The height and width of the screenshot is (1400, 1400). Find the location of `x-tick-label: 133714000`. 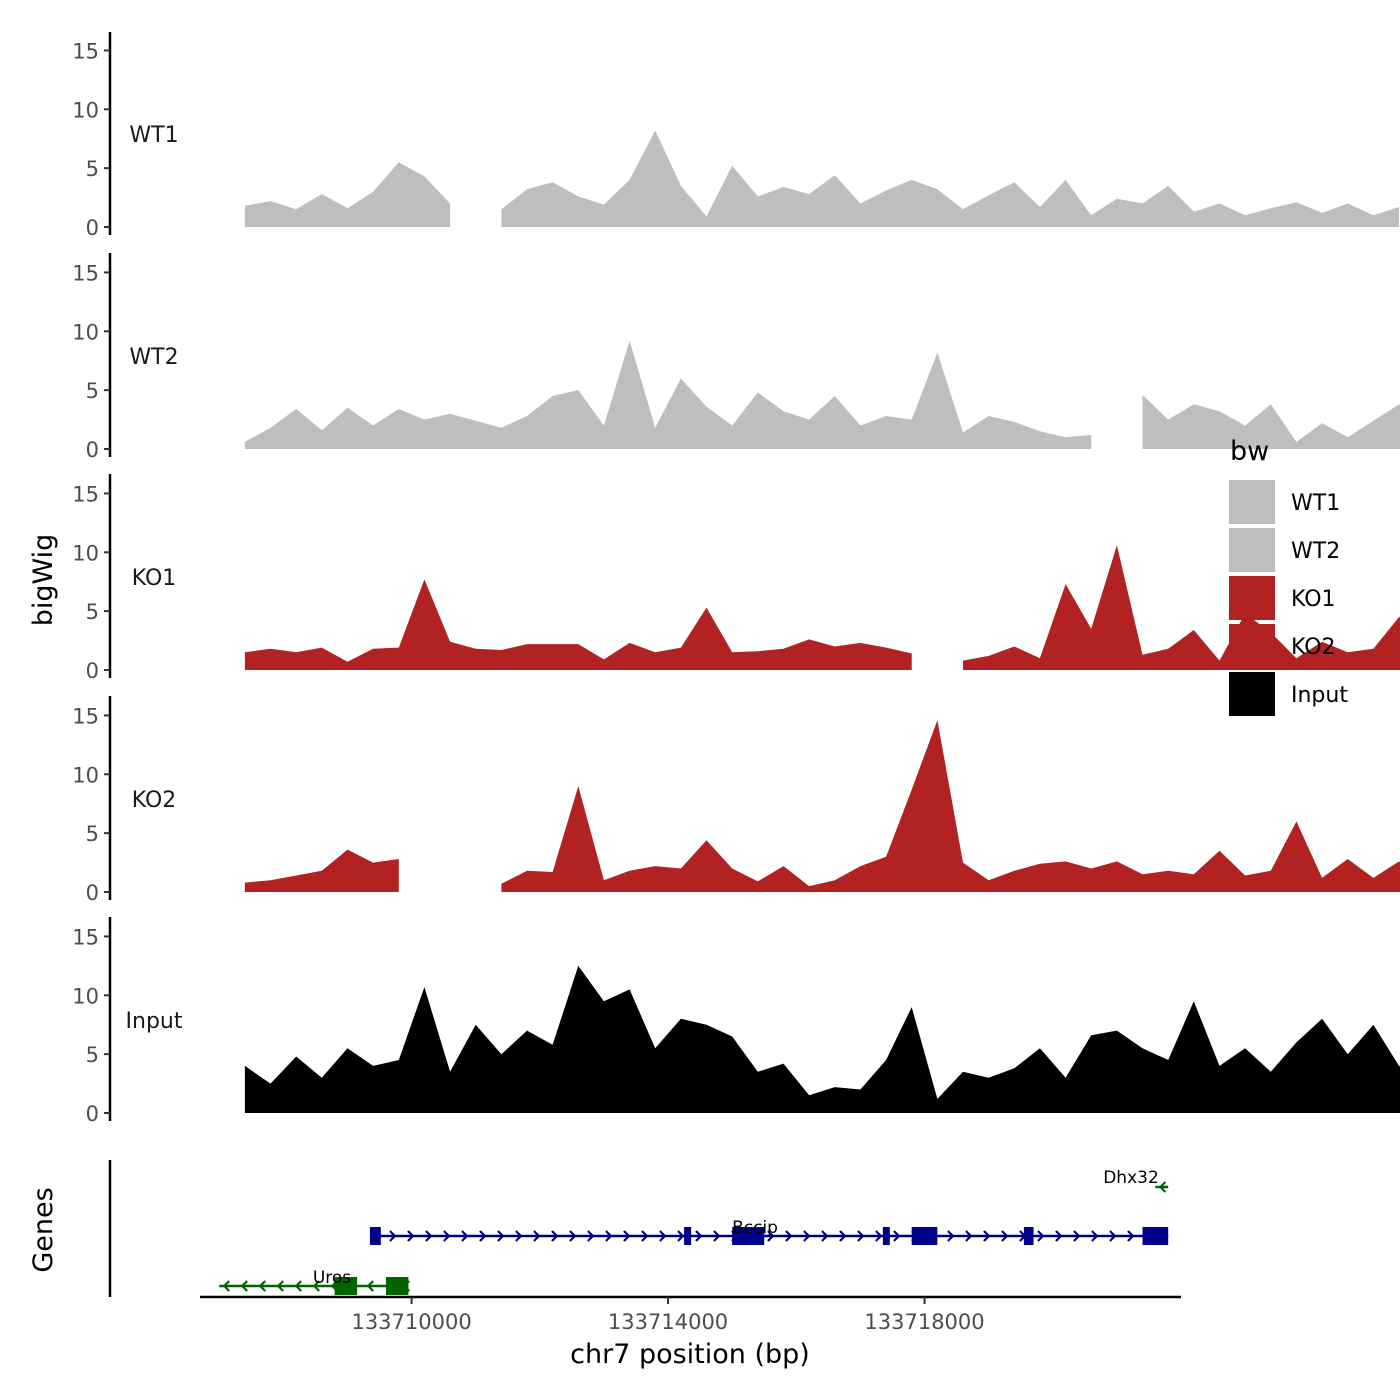

x-tick-label: 133714000 is located at coordinates (668, 1322).